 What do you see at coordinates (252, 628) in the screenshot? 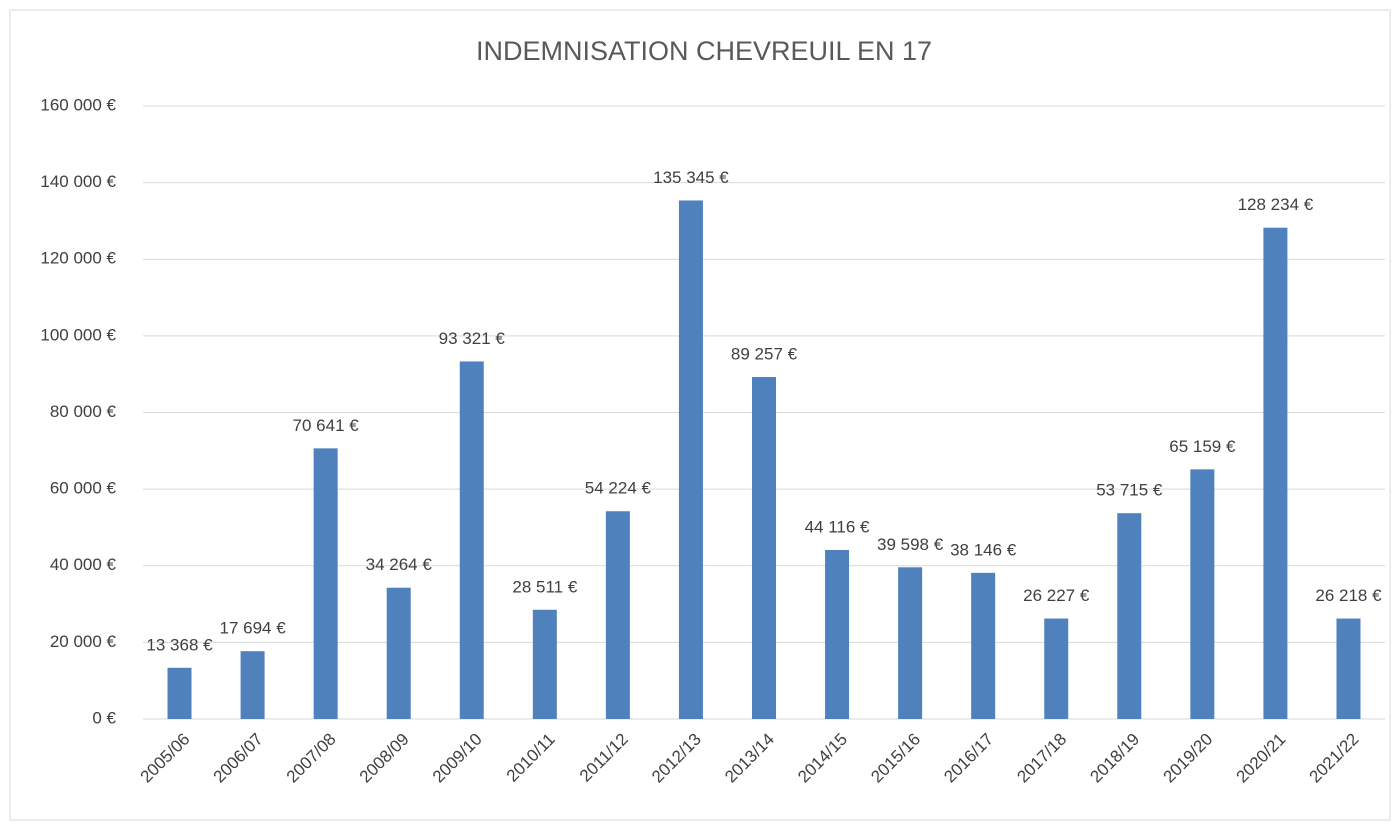
I see `value-label: 17 694 €` at bounding box center [252, 628].